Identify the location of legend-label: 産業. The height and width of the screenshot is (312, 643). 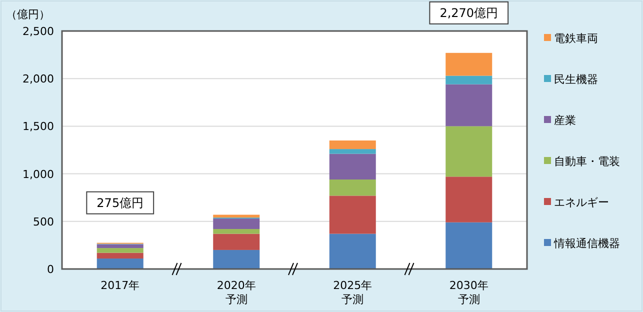
(565, 120).